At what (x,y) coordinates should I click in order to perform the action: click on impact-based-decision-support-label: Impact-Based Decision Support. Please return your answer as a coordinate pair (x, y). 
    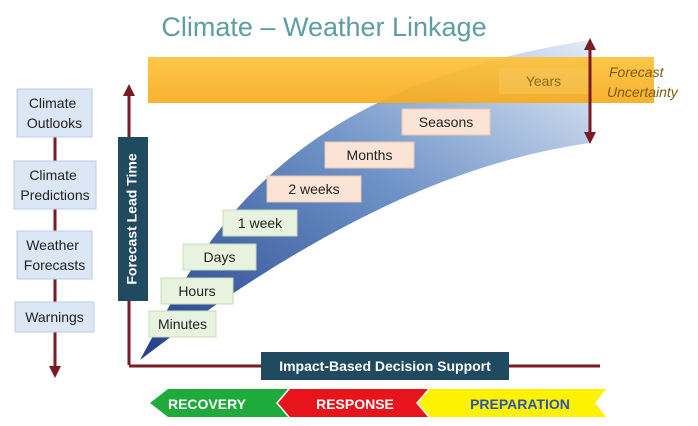
    Looking at the image, I should click on (385, 366).